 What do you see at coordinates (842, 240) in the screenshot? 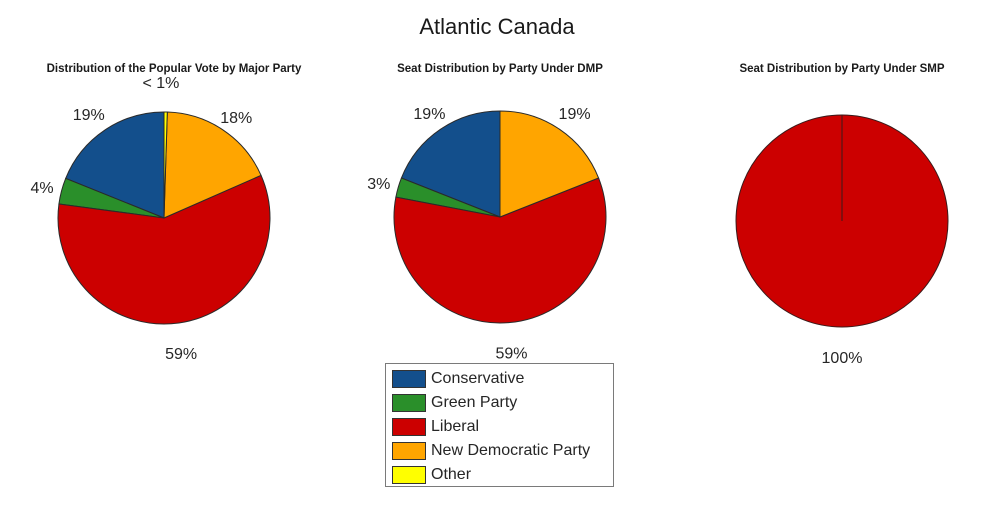
I see `pie-3: 100%` at bounding box center [842, 240].